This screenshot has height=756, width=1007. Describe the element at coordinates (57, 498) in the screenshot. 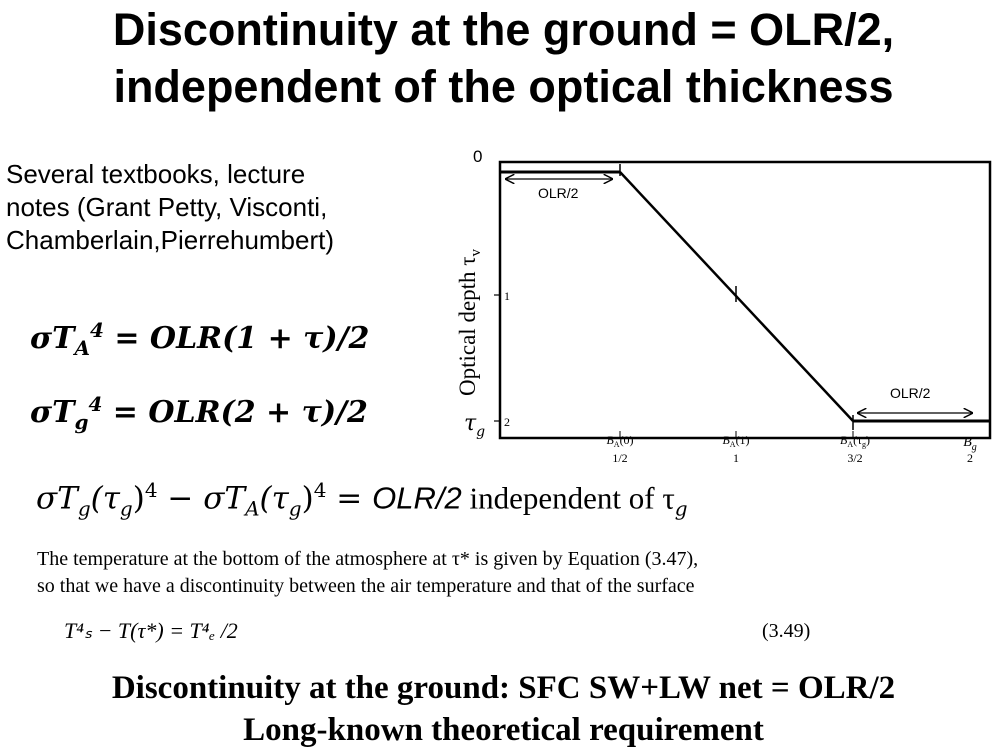

I see `keq-sigma-tg: σT` at that location.